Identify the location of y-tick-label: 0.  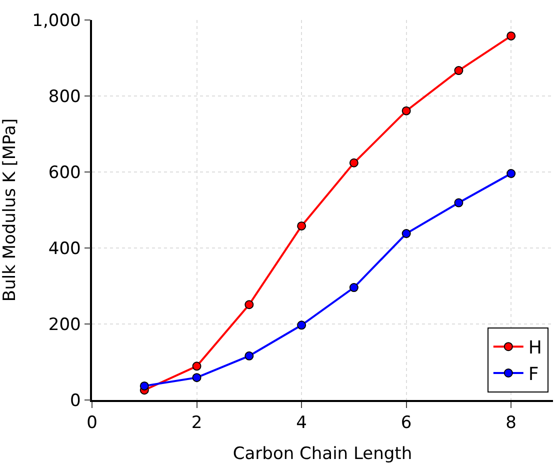
(75, 400).